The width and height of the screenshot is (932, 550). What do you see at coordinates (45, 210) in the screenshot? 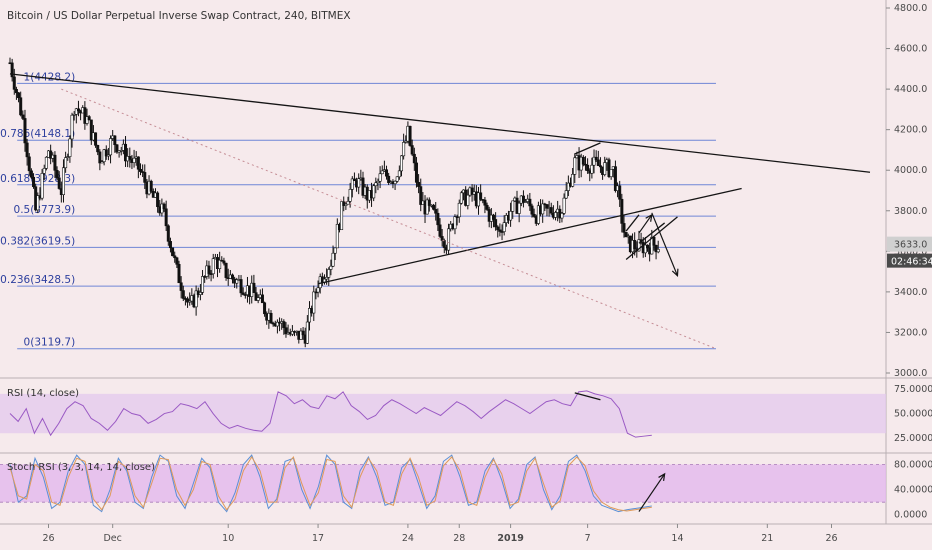
I see `fib-level-label: 0.5(3773.9)` at bounding box center [45, 210].